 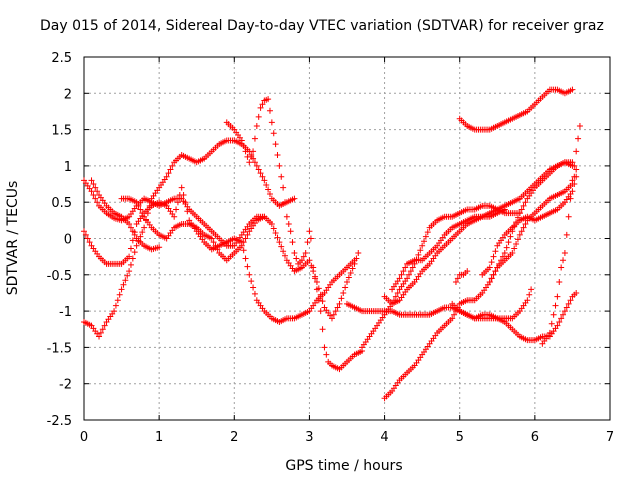 I want to click on series-s14, so click(x=516, y=109).